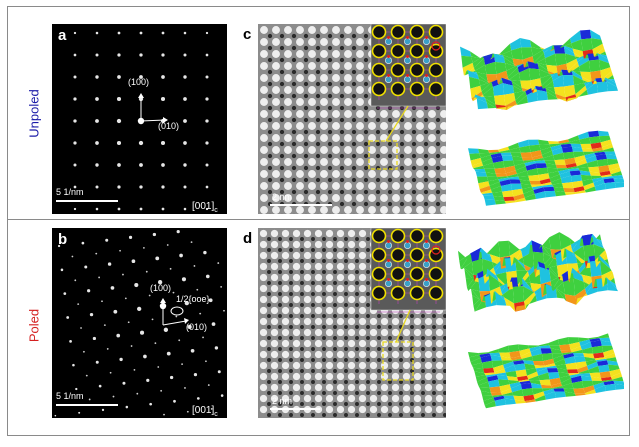  What do you see at coordinates (112, 288) in the screenshot?
I see `diffraction-spot` at bounding box center [112, 288].